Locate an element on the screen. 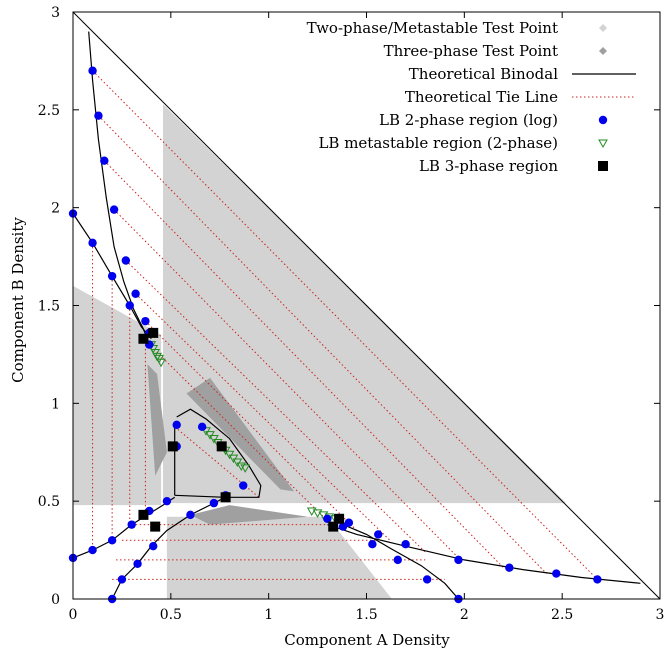  x-axis-label: Component A Density is located at coordinates (367, 640).